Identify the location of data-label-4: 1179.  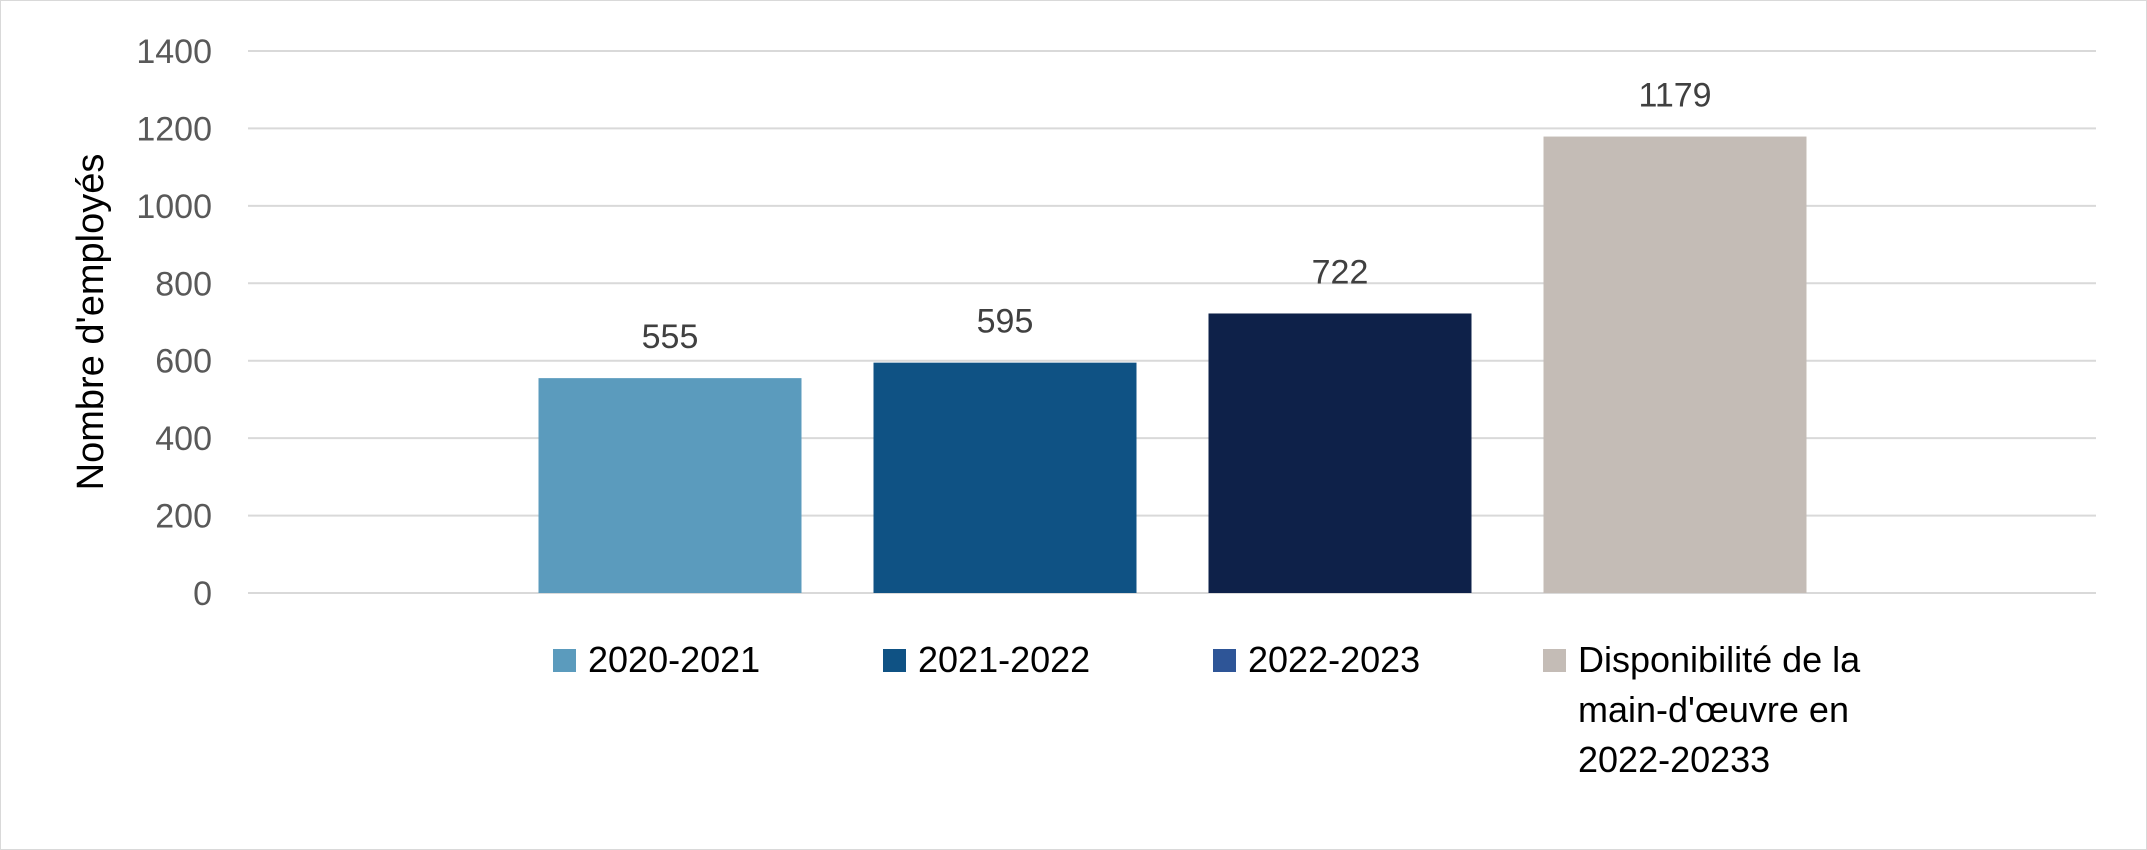
(1674, 96).